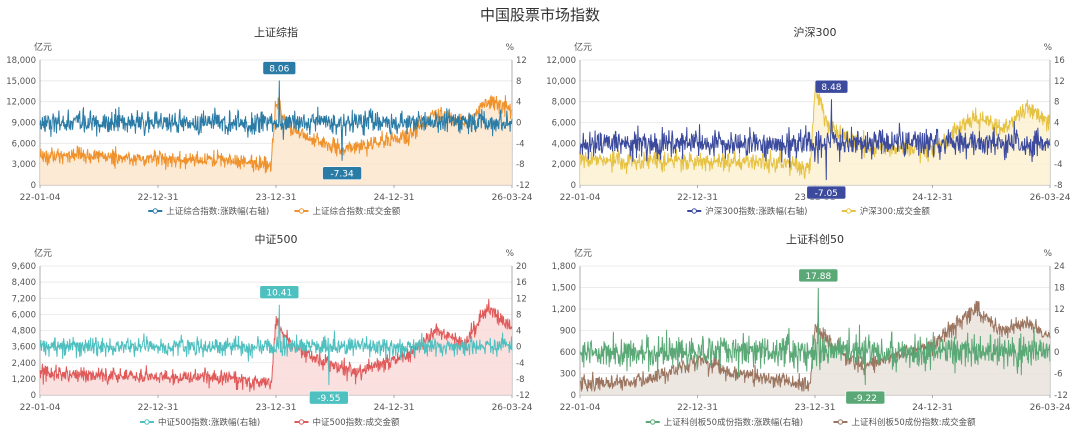 This screenshot has width=1080, height=433. What do you see at coordinates (810, 422) in the screenshot?
I see `legend: 上证科创板50成份指数:涨跌幅(右轴) 上证科创板50成份指数:成交金额` at bounding box center [810, 422].